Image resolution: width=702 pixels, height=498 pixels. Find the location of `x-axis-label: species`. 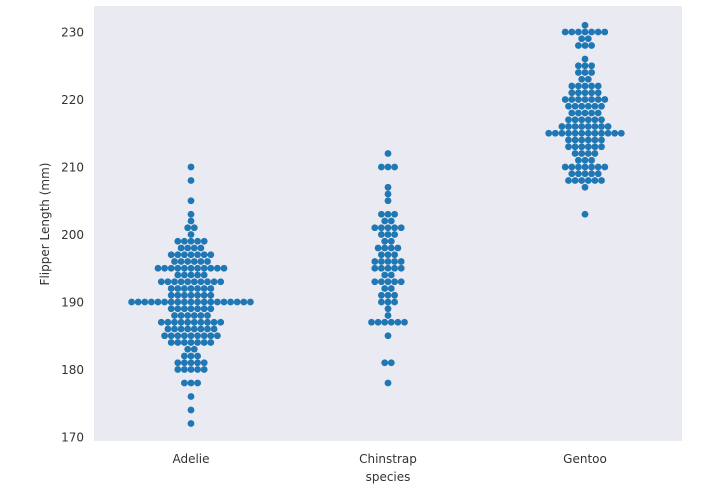

x-axis-label: species is located at coordinates (388, 477).